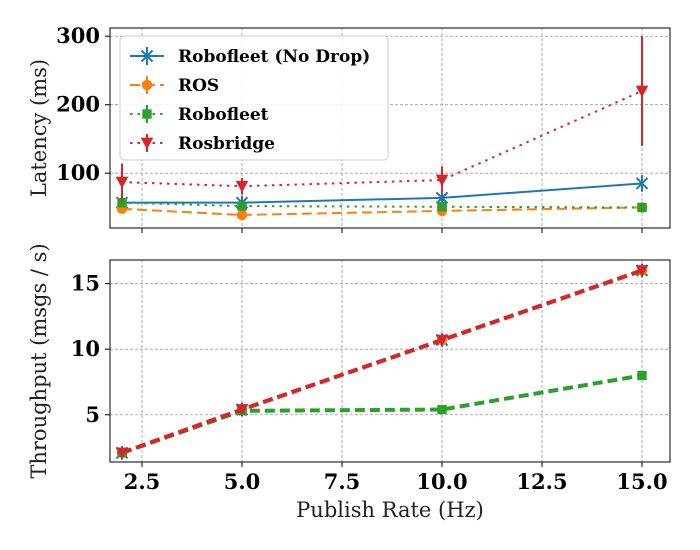 Image resolution: width=700 pixels, height=550 pixels. I want to click on legend-box, so click(254, 98).